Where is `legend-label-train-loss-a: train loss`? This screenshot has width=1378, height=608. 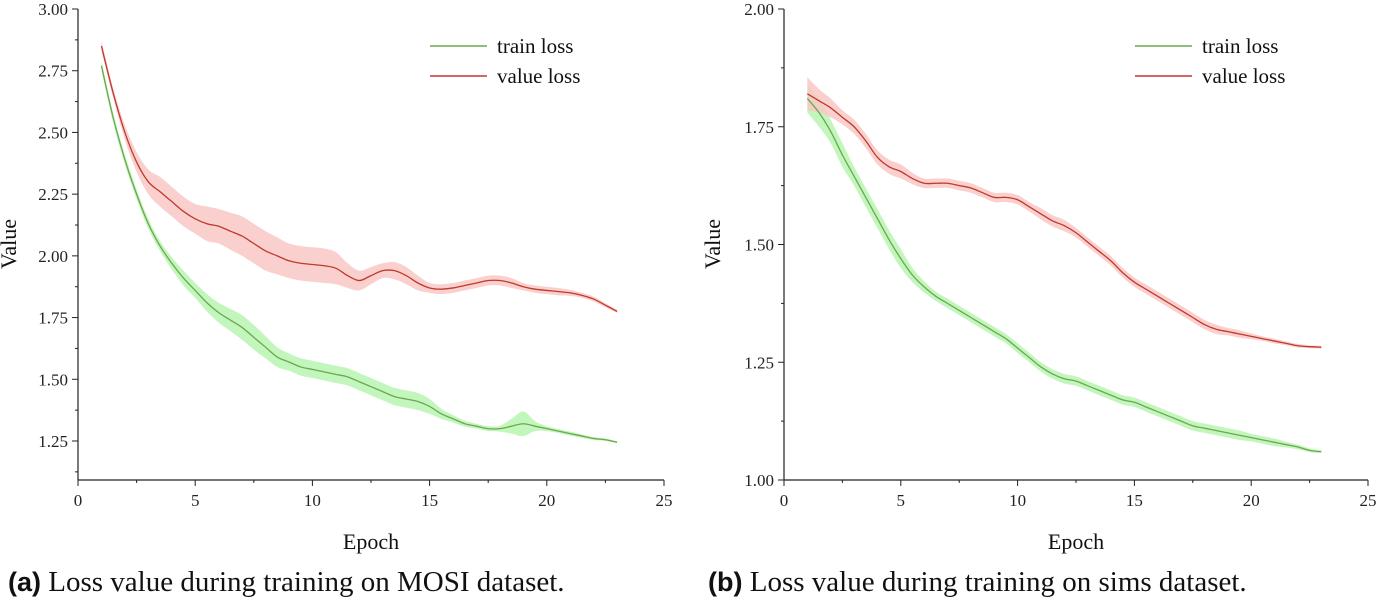 legend-label-train-loss-a: train loss is located at coordinates (535, 46).